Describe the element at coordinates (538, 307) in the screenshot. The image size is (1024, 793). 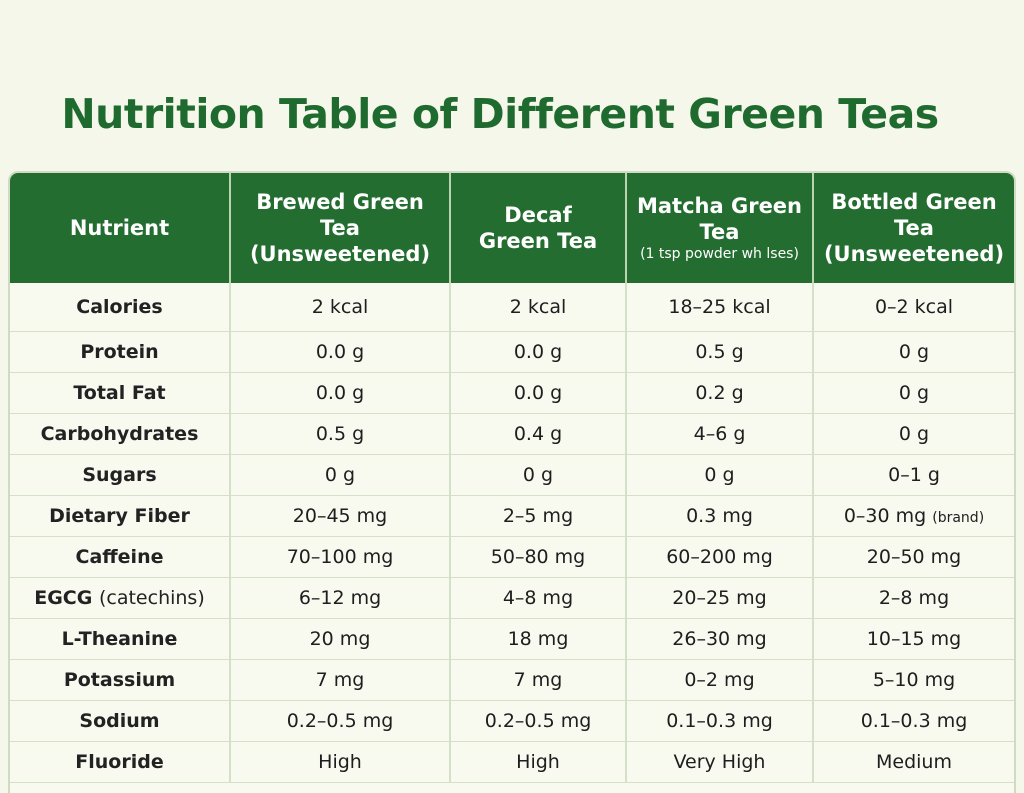
I see `cell-decaf: 2 kcal` at that location.